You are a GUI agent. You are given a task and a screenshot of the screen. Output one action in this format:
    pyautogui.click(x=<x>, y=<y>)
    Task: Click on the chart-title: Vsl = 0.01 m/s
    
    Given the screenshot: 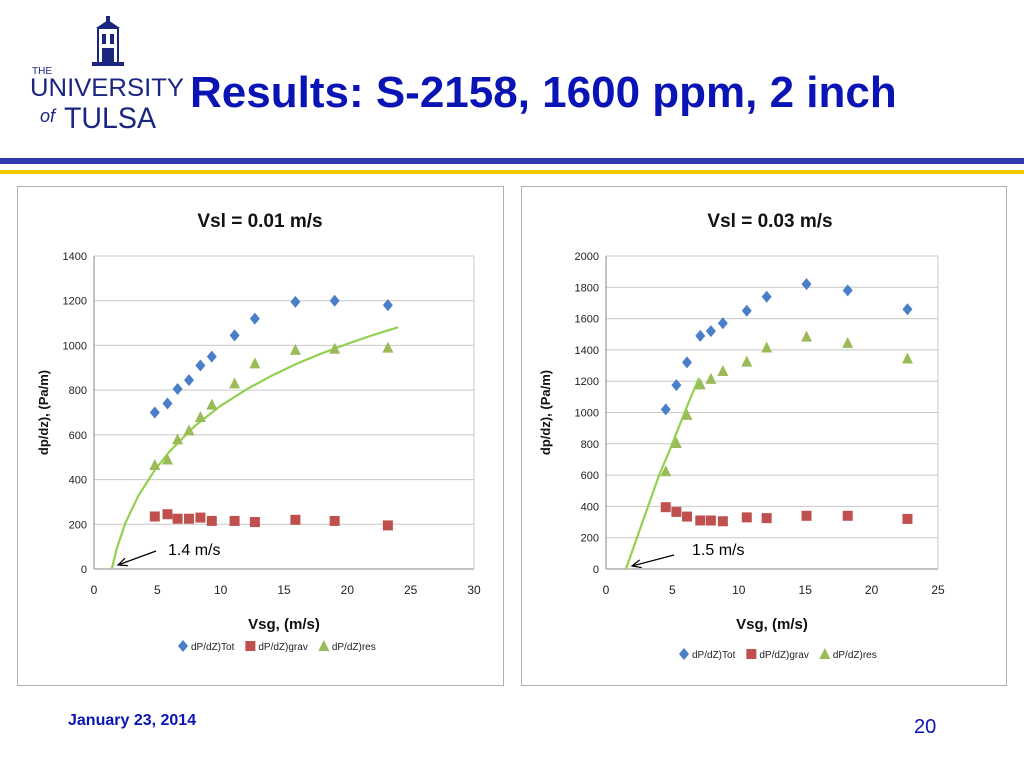 What is the action you would take?
    pyautogui.click(x=259, y=221)
    